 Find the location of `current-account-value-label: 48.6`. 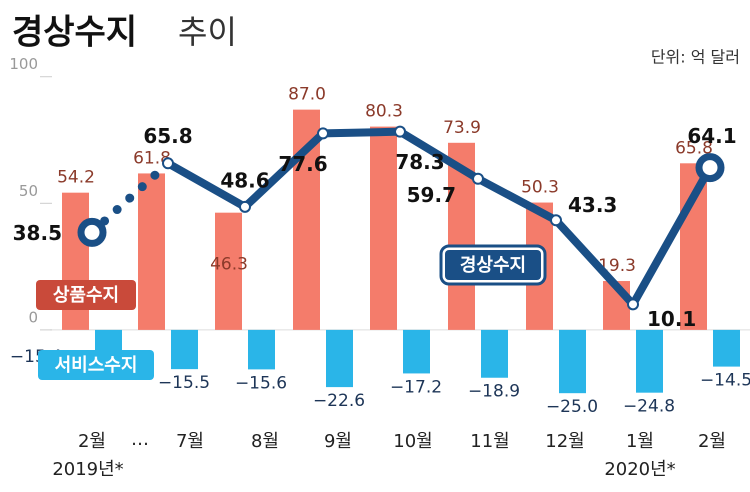

current-account-value-label: 48.6 is located at coordinates (244, 180).